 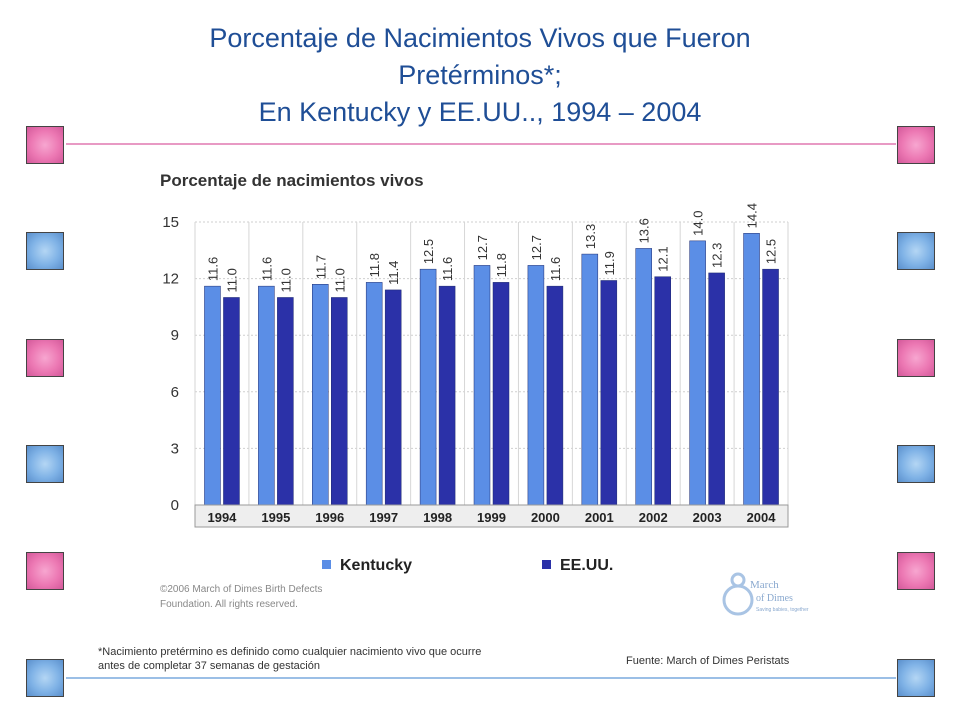 I want to click on data-label: 14.4, so click(x=752, y=215).